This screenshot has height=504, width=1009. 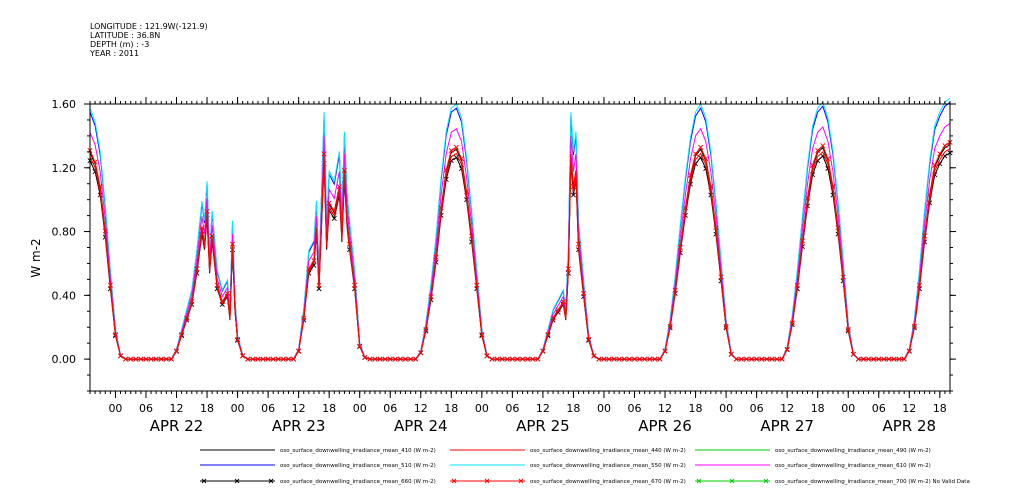 What do you see at coordinates (115, 53) in the screenshot?
I see `year-label: YEAR : 2011` at bounding box center [115, 53].